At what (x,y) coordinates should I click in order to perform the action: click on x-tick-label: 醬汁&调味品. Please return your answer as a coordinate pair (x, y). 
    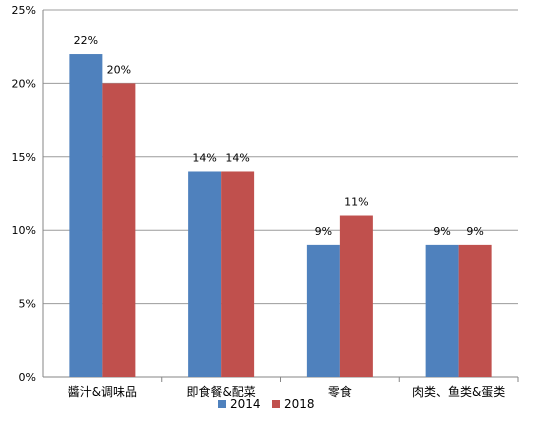
    Looking at the image, I should click on (102, 391).